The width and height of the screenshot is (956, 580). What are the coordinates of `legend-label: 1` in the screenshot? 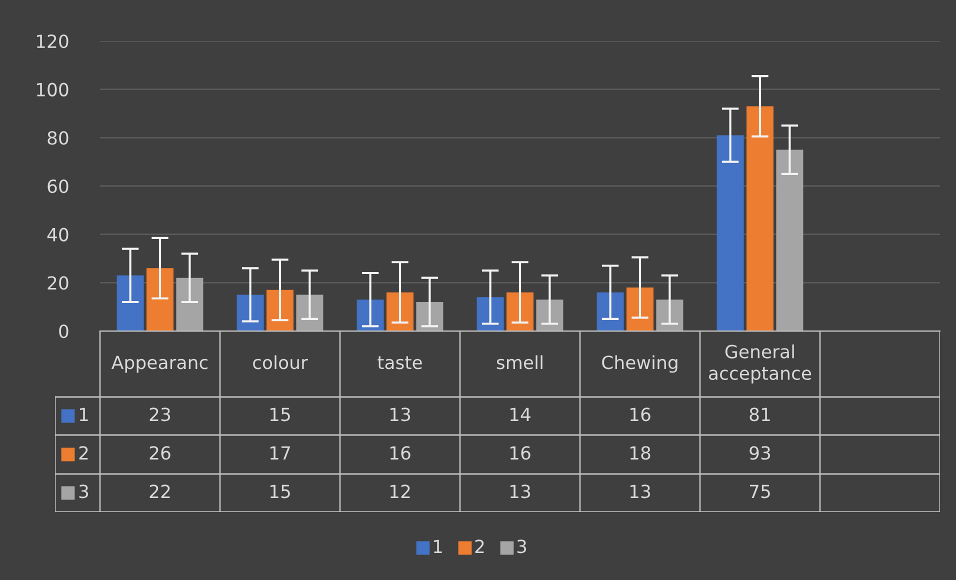 It's located at (84, 414).